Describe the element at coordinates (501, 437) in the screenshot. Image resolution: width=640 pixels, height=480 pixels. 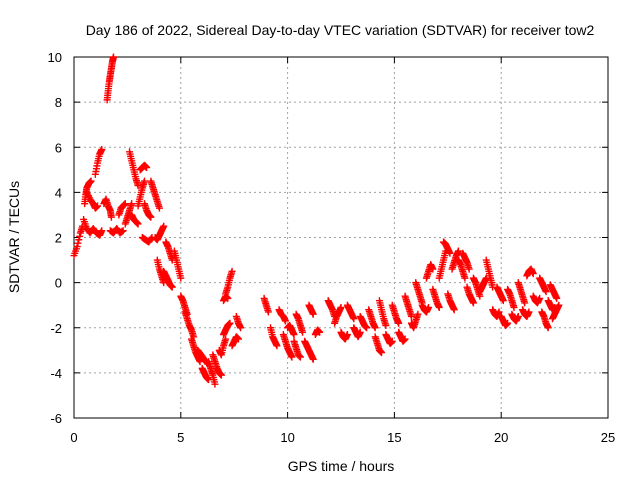
I see `x-tick-label: 20` at that location.